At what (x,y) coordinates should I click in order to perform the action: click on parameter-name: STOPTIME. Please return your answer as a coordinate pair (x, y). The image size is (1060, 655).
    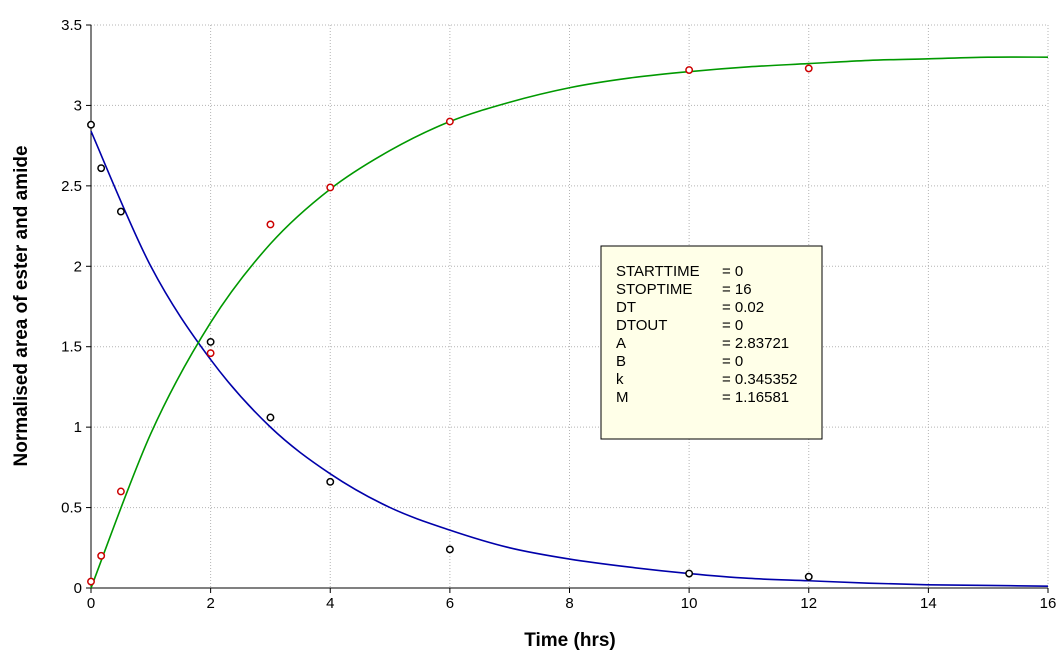
    Looking at the image, I should click on (654, 289).